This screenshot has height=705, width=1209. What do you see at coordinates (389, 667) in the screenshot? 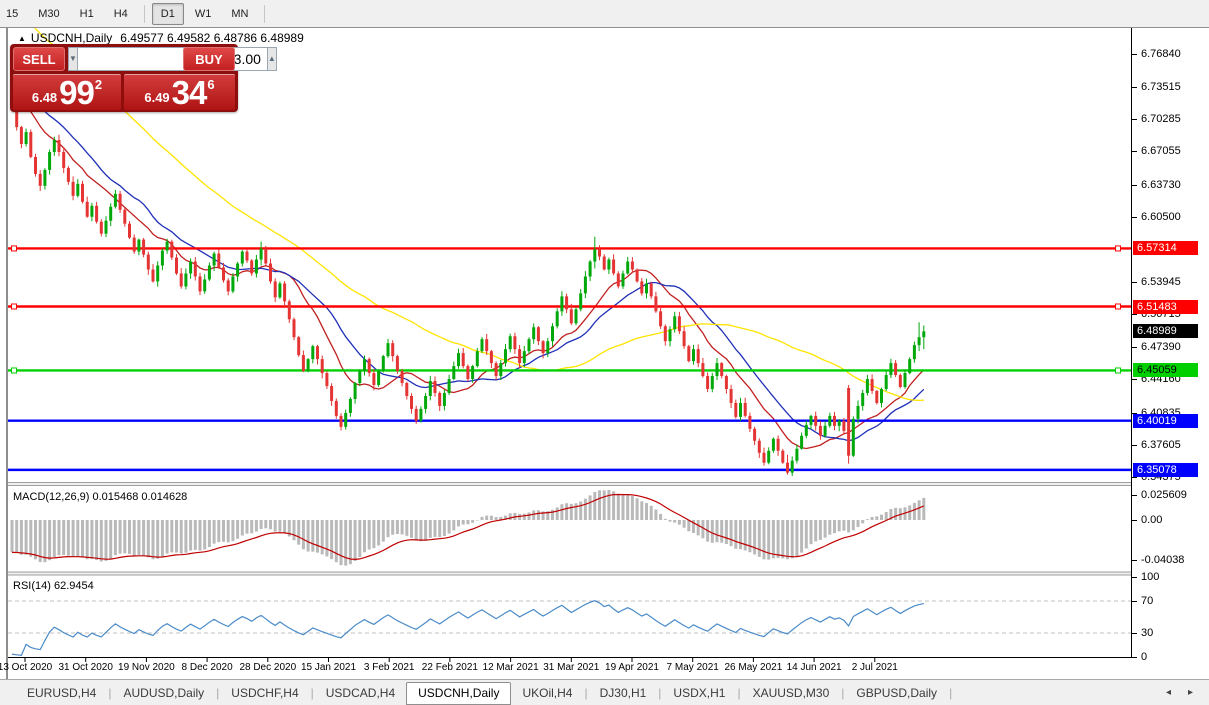
I see `date-label: 3 Feb 2021` at bounding box center [389, 667].